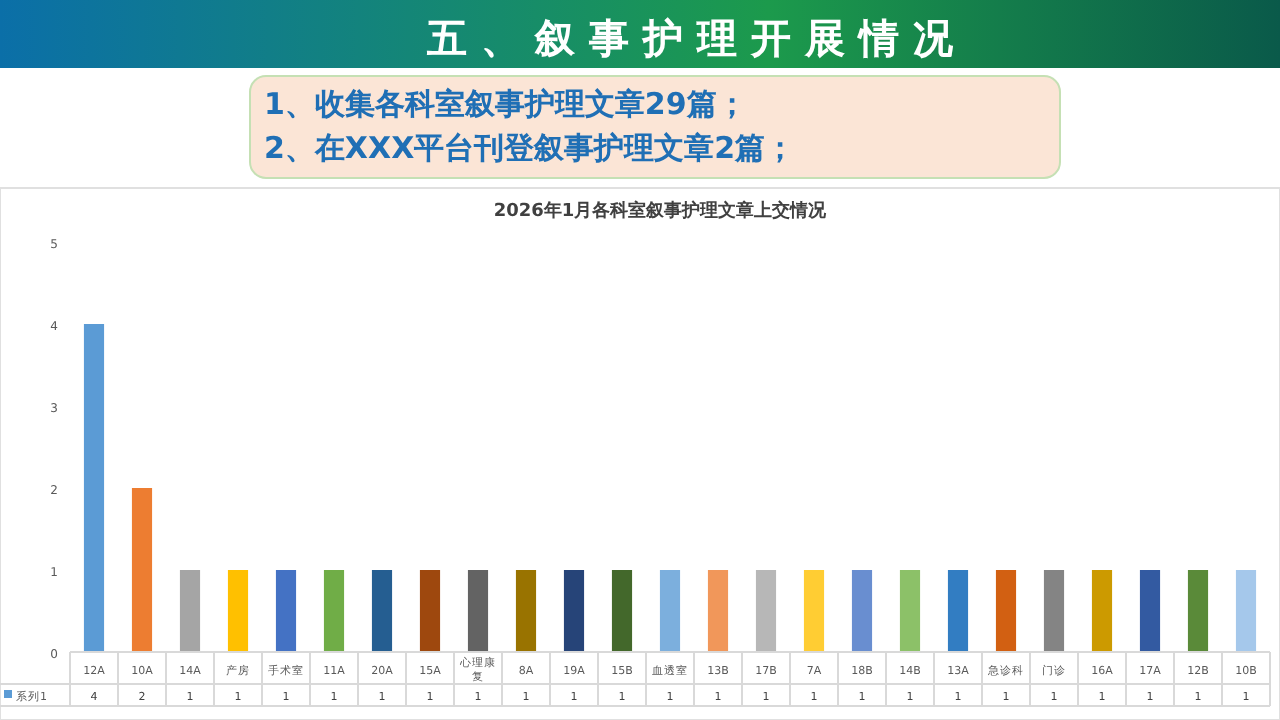 The image size is (1280, 720). What do you see at coordinates (530, 148) in the screenshot?
I see `text: 2、在XXX平台刊登叙事护理文章2篇；` at bounding box center [530, 148].